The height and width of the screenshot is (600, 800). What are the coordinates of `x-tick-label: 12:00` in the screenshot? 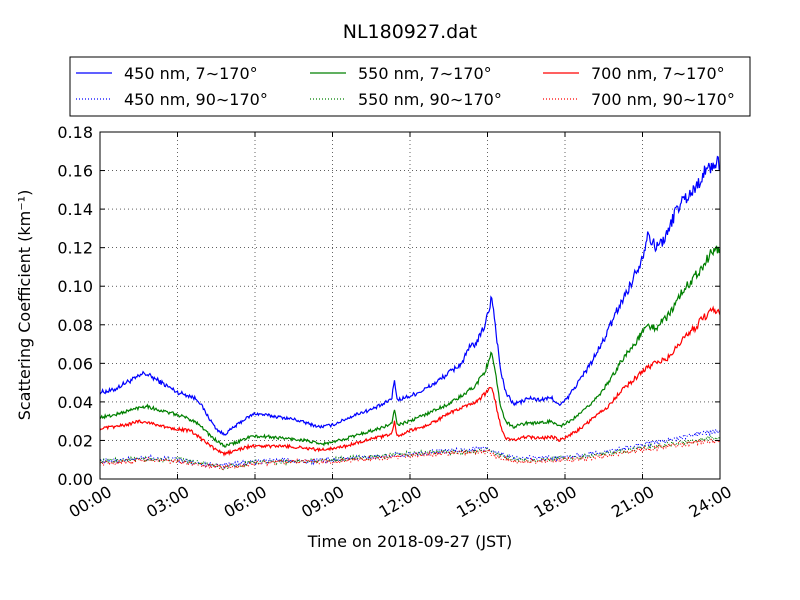 It's located at (400, 502).